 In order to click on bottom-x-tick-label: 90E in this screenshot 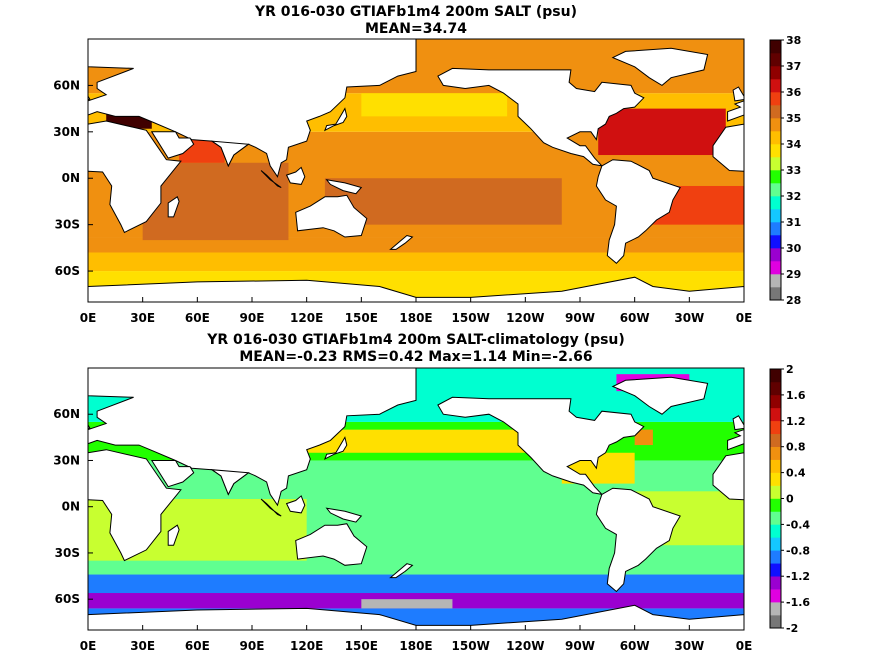, I will do `click(252, 646)`.